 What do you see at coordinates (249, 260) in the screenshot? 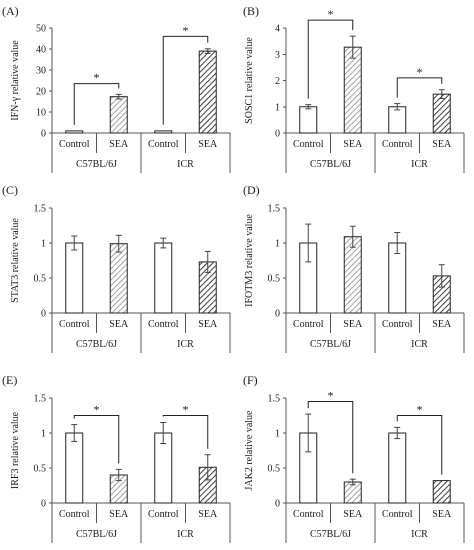
I see `y-axis-title: IFOTM3 relative value` at bounding box center [249, 260].